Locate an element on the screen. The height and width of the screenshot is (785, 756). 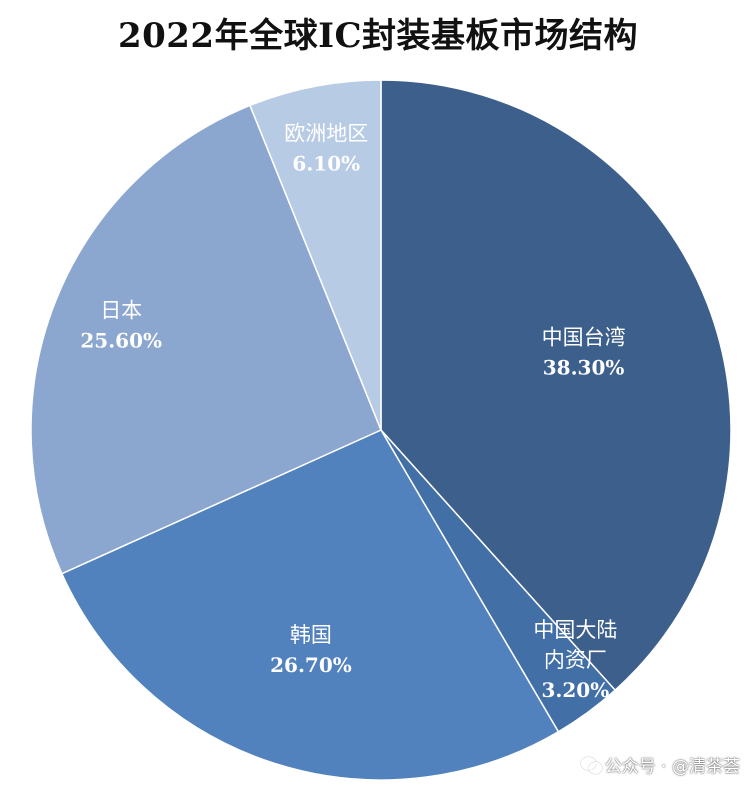
wechat-icon is located at coordinates (591, 765).